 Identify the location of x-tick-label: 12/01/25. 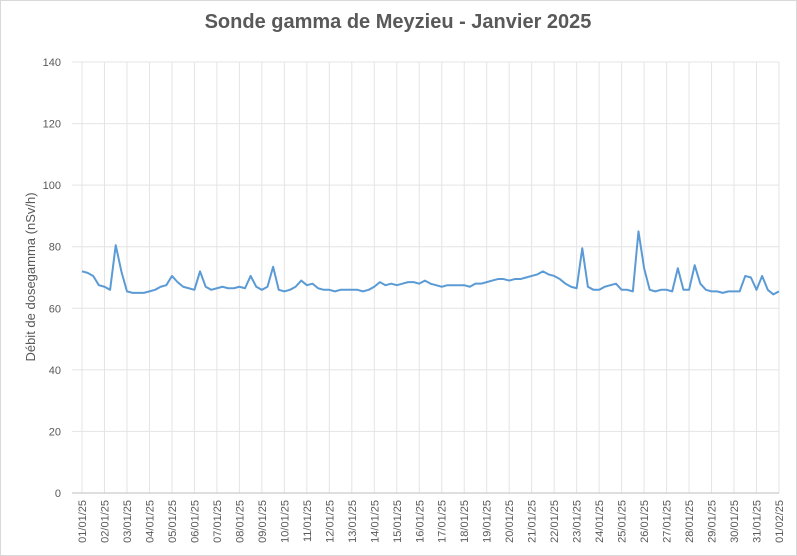
(330, 521).